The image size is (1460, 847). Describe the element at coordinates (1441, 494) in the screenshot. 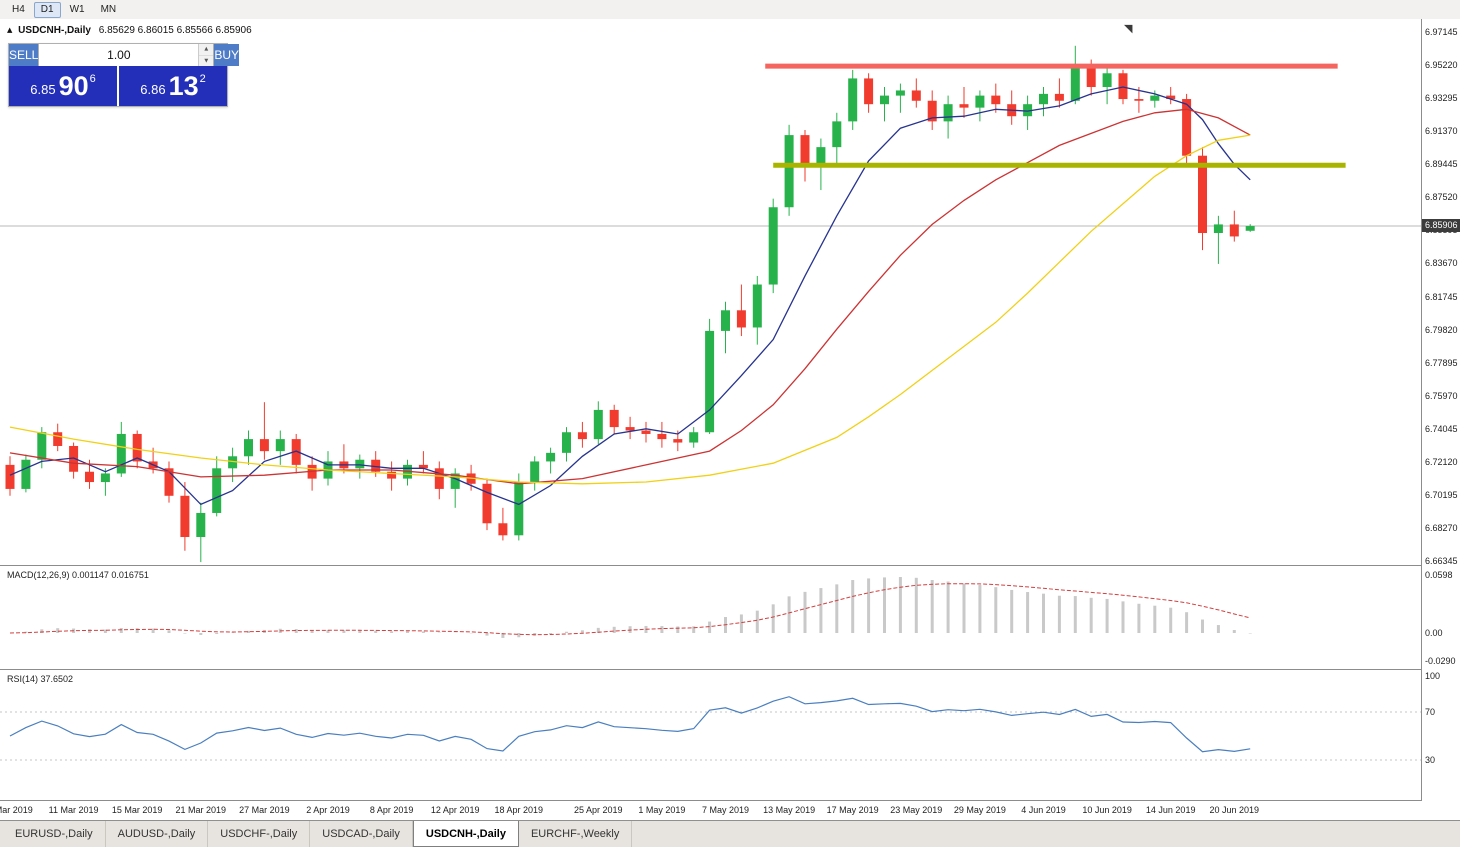

I see `price-tick-label: 6.70195` at that location.